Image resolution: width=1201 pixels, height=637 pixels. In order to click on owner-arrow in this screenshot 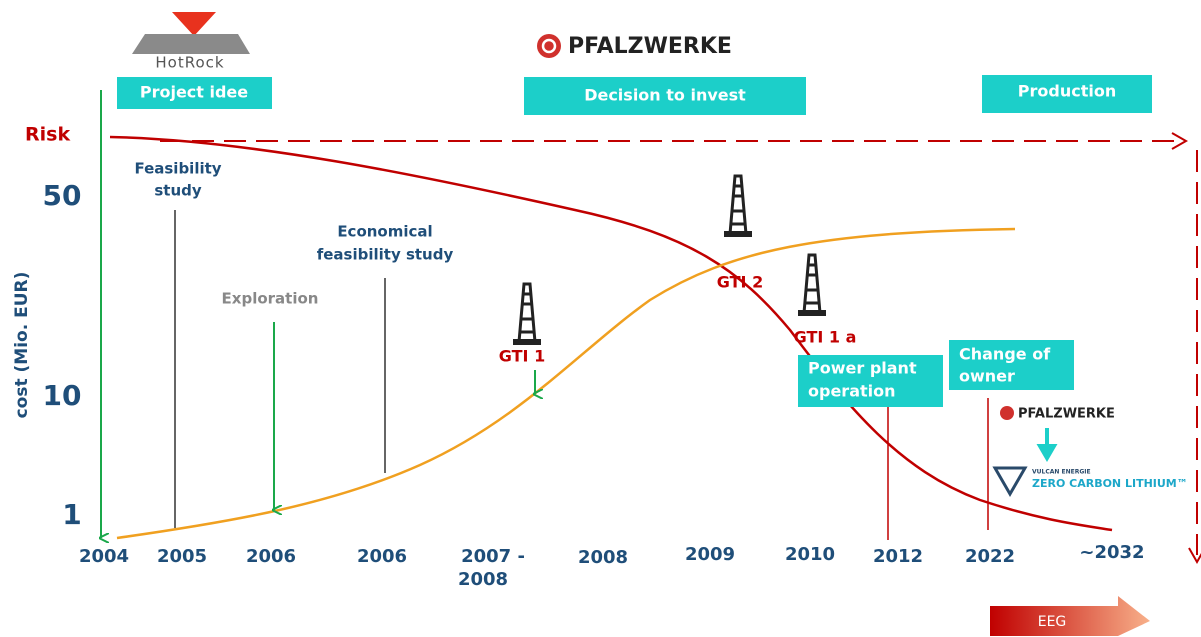, I will do `click(1047, 445)`.